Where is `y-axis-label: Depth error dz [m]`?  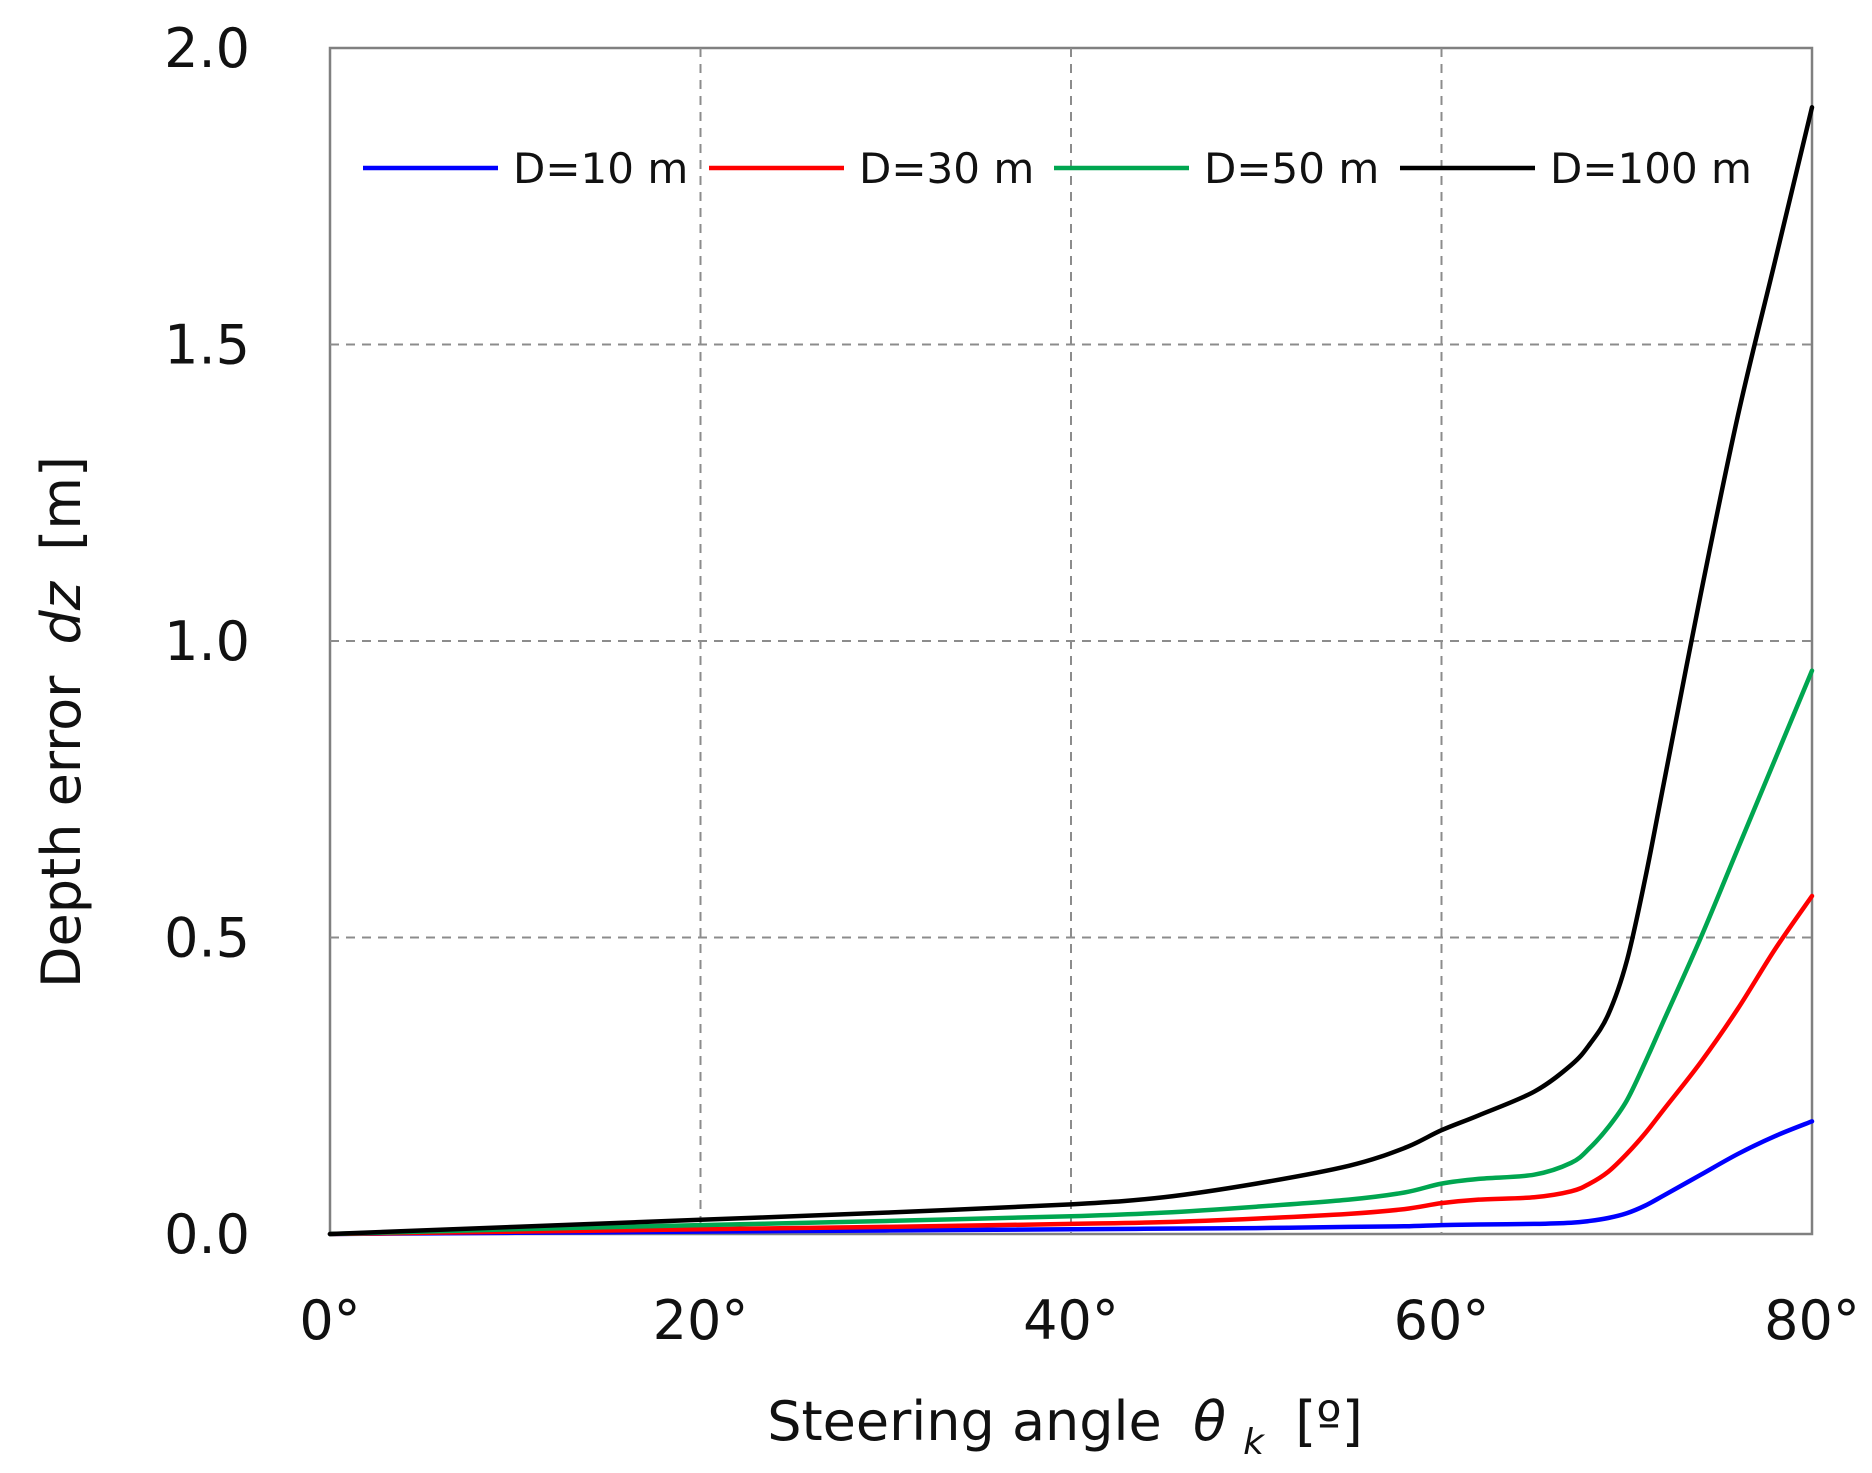
y-axis-label: Depth error dz [m] is located at coordinates (61, 722).